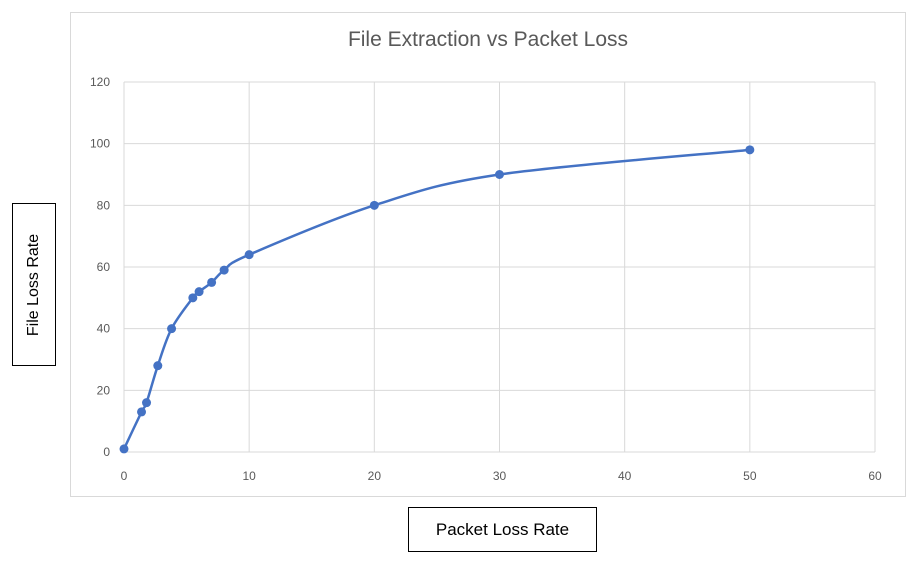 This screenshot has height=564, width=916. I want to click on y-tick-label: 80, so click(104, 205).